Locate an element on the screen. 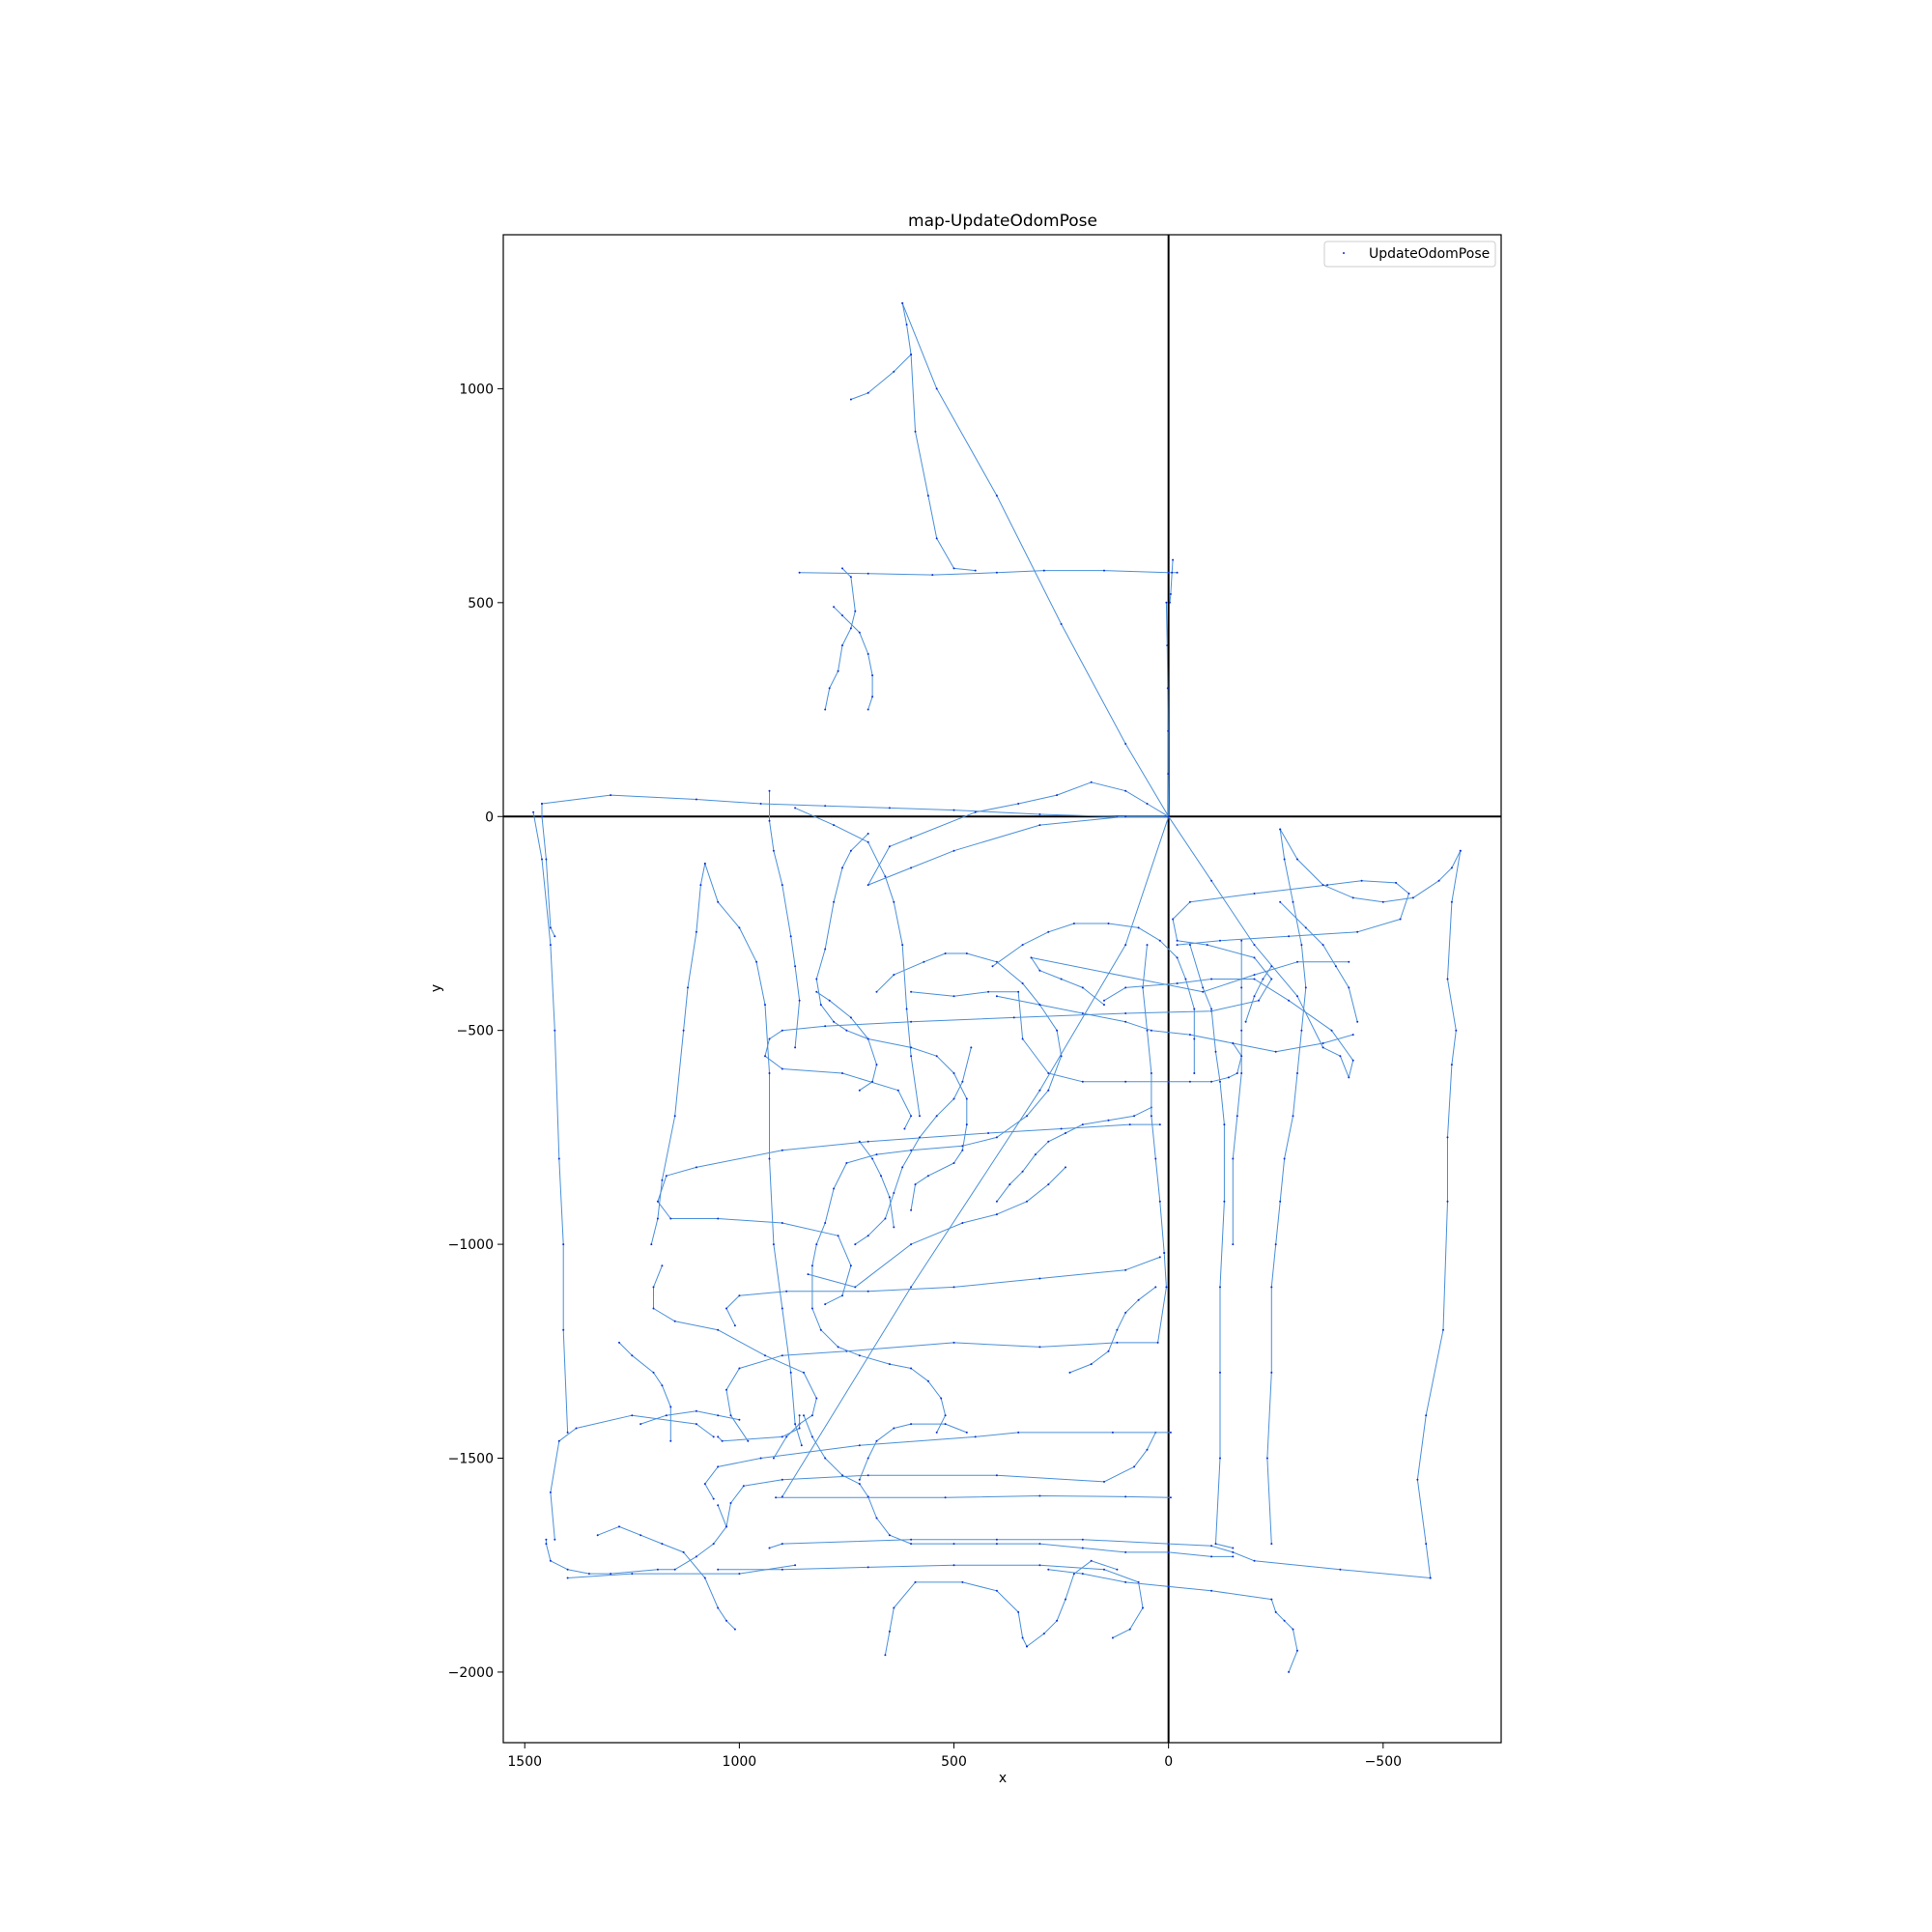  legend-label: UpdateOdomPose is located at coordinates (1429, 254).